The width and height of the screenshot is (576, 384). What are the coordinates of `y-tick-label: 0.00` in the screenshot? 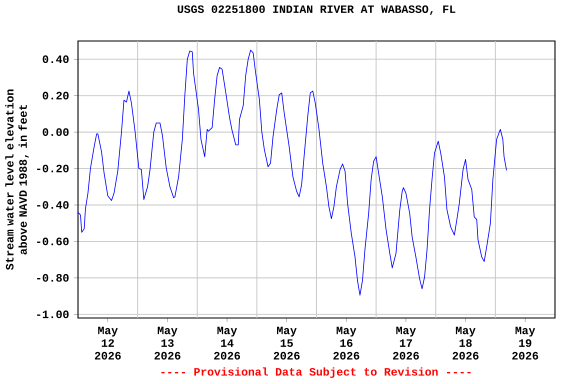 It's located at (55, 132).